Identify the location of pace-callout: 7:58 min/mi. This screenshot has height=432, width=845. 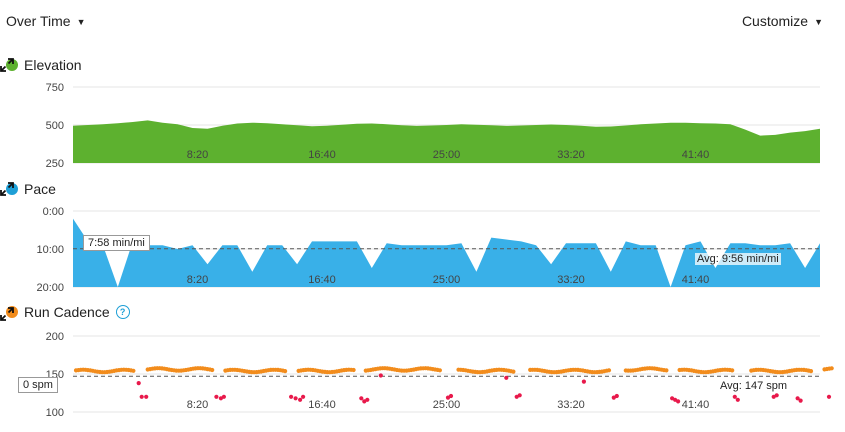
(116, 243).